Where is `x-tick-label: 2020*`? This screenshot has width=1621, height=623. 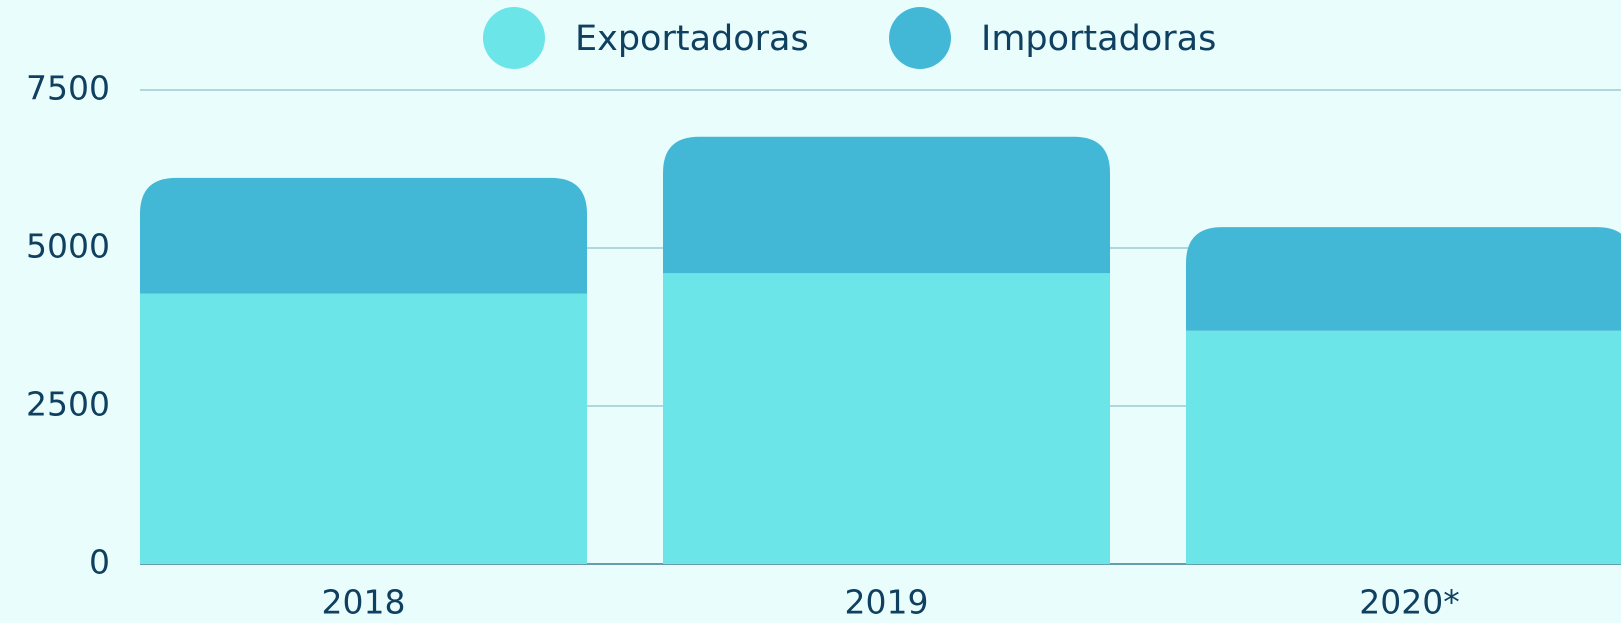 x-tick-label: 2020* is located at coordinates (1409, 602).